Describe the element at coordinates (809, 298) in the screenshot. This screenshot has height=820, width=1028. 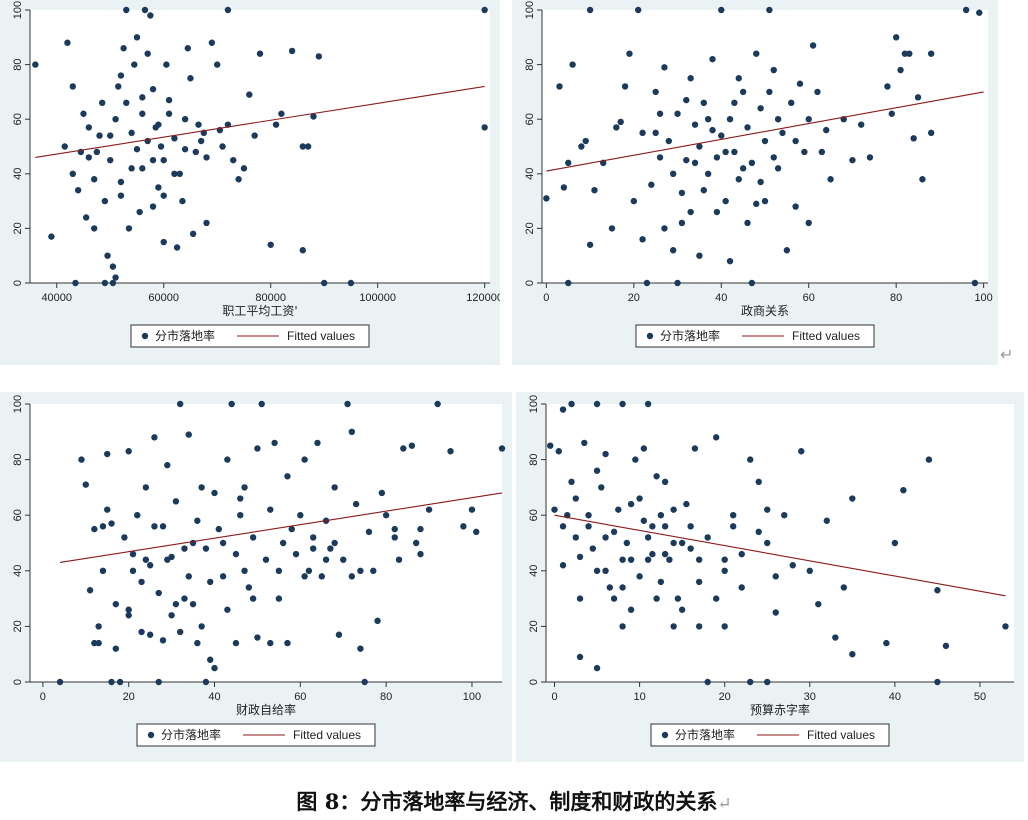
I see `x-tick-label: 60` at that location.